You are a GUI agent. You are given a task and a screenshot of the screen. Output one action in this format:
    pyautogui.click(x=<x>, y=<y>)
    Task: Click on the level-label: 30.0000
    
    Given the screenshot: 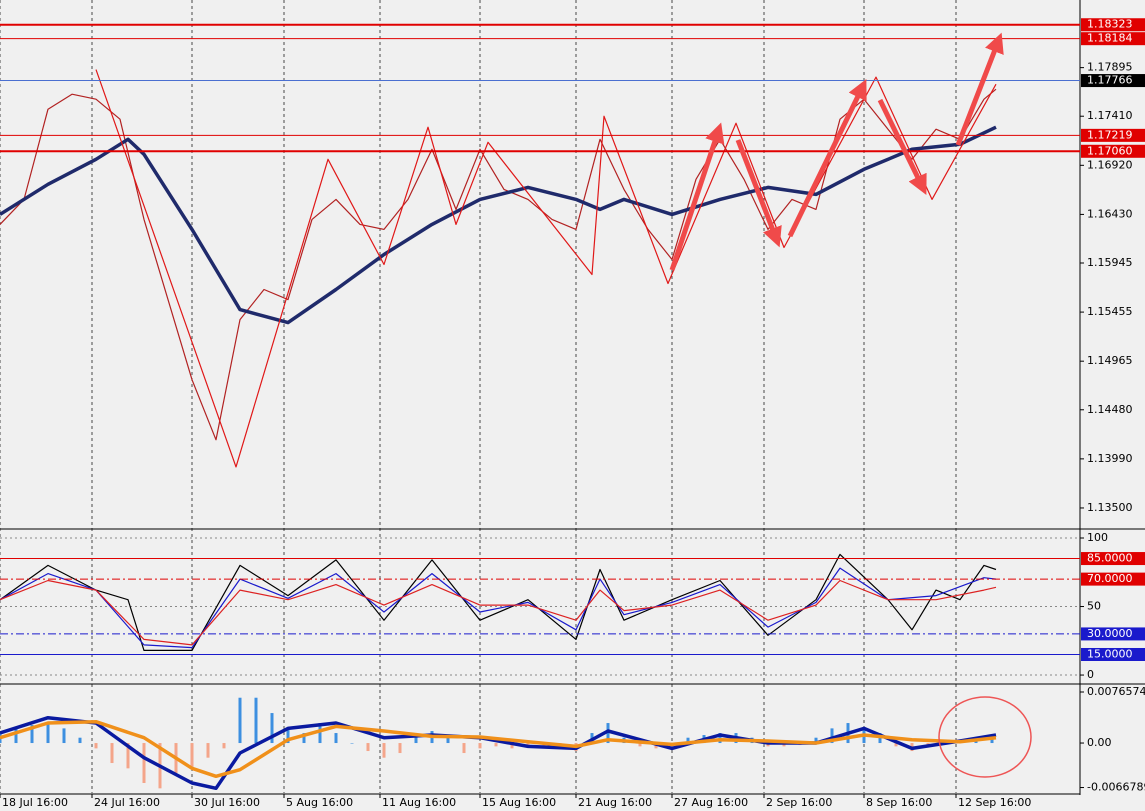 What is the action you would take?
    pyautogui.click(x=1110, y=633)
    